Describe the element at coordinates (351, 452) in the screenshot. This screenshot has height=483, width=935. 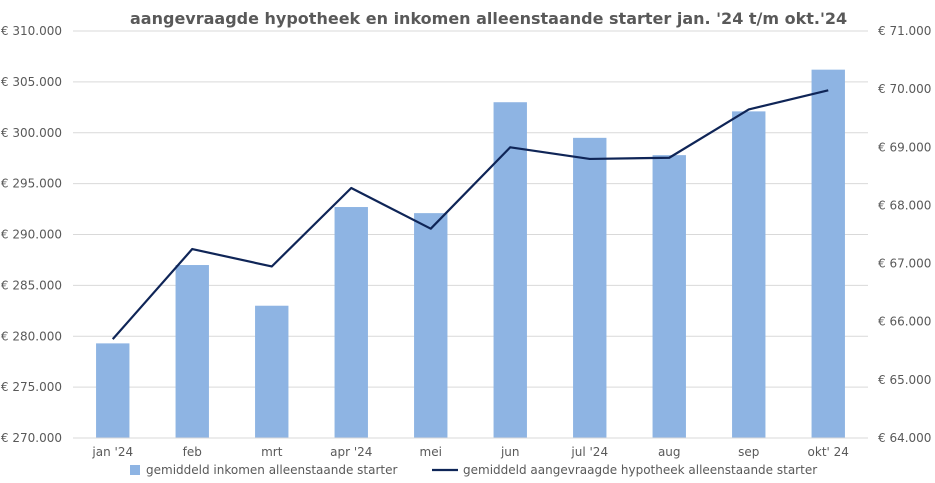
I see `x-tick-label: apr '24` at that location.